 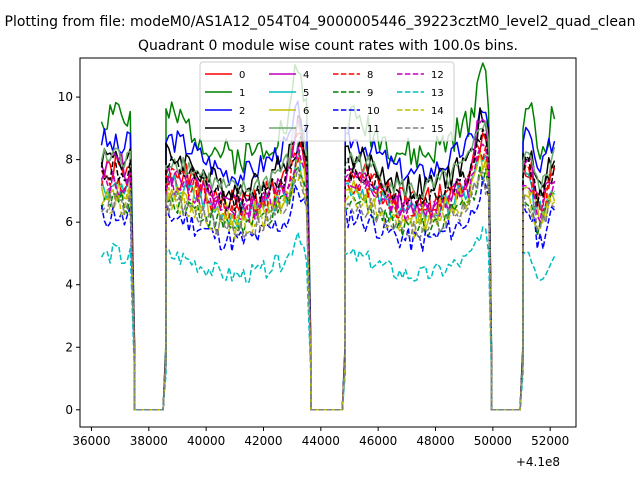 I want to click on x-tick-label: 46000, so click(x=378, y=441).